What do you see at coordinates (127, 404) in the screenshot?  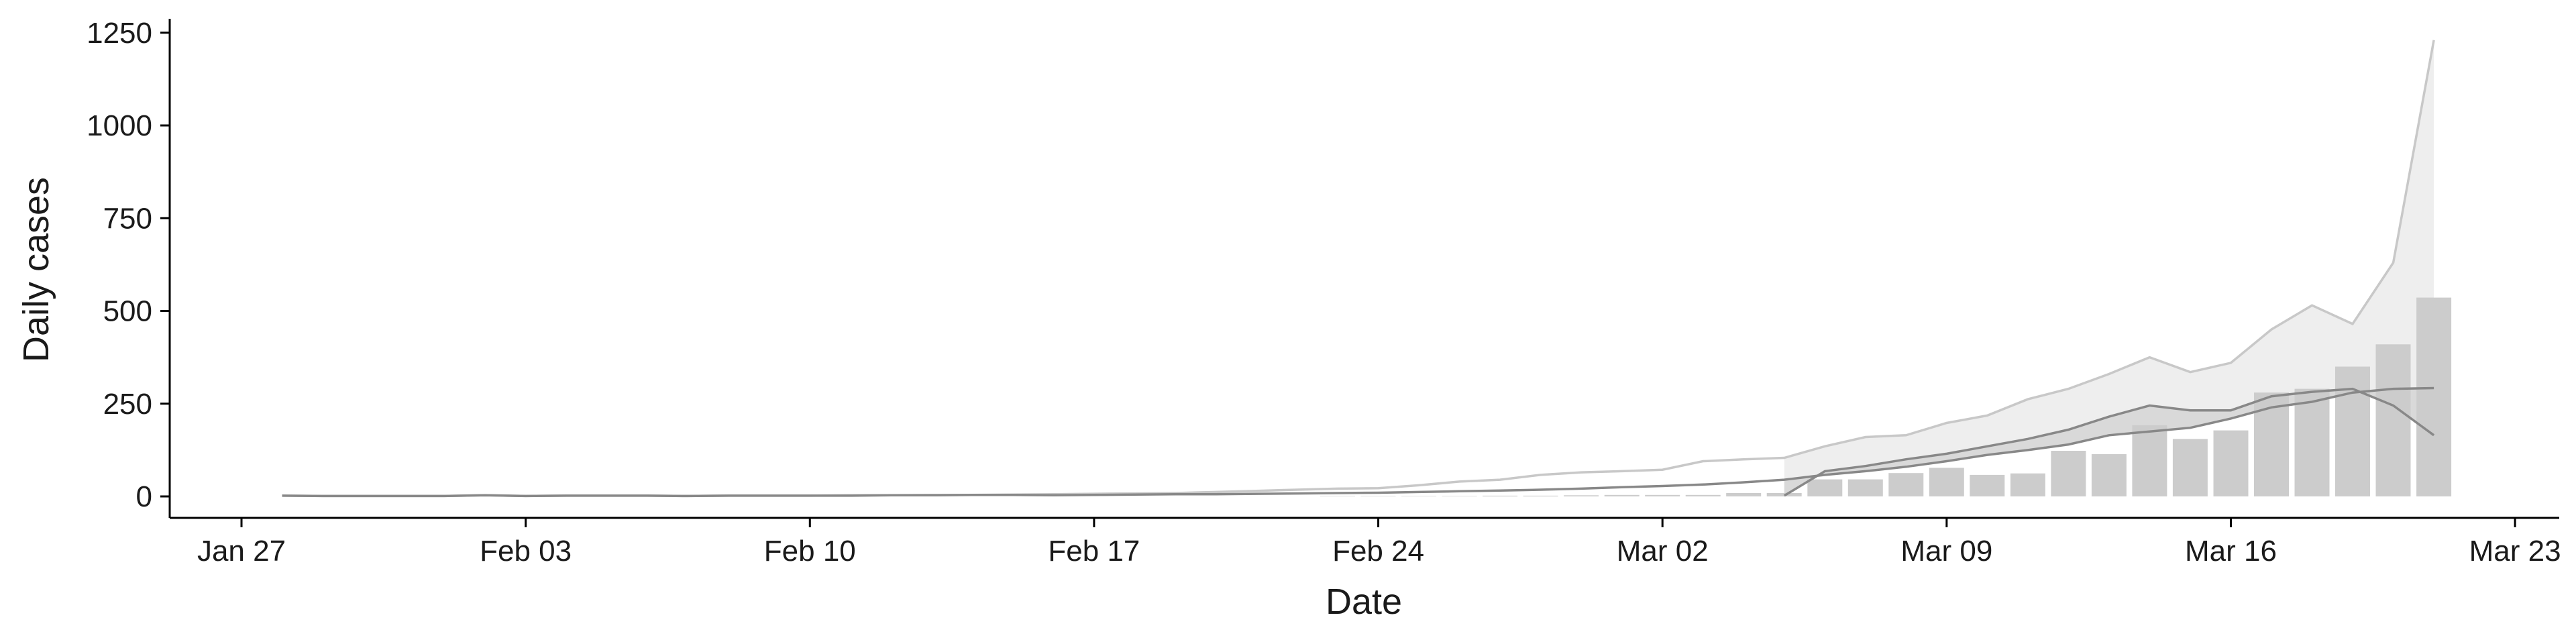 I see `y-tick-label: 250` at bounding box center [127, 404].